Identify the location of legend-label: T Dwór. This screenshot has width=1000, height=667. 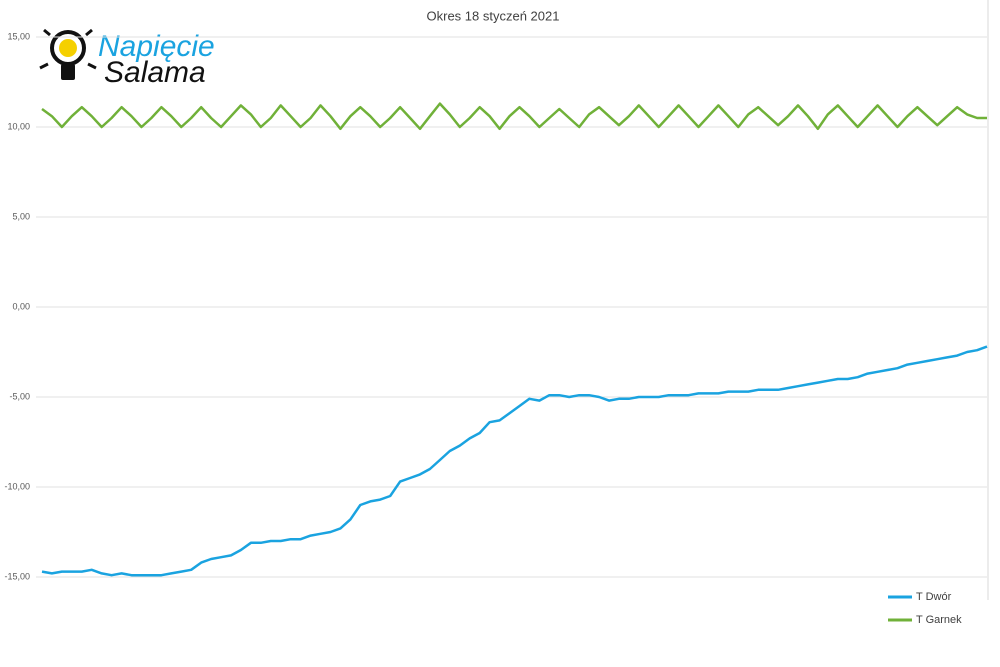
(934, 597).